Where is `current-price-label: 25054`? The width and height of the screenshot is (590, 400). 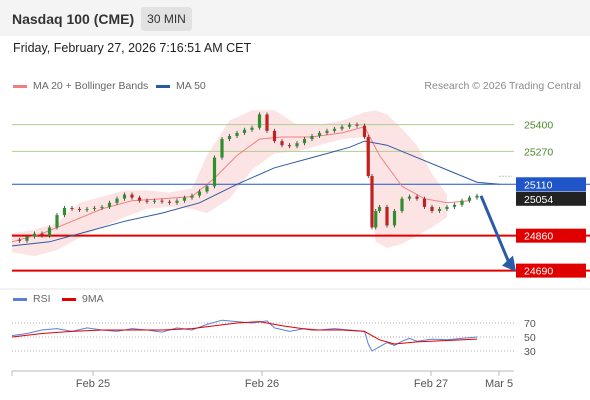 current-price-label: 25054 is located at coordinates (538, 200).